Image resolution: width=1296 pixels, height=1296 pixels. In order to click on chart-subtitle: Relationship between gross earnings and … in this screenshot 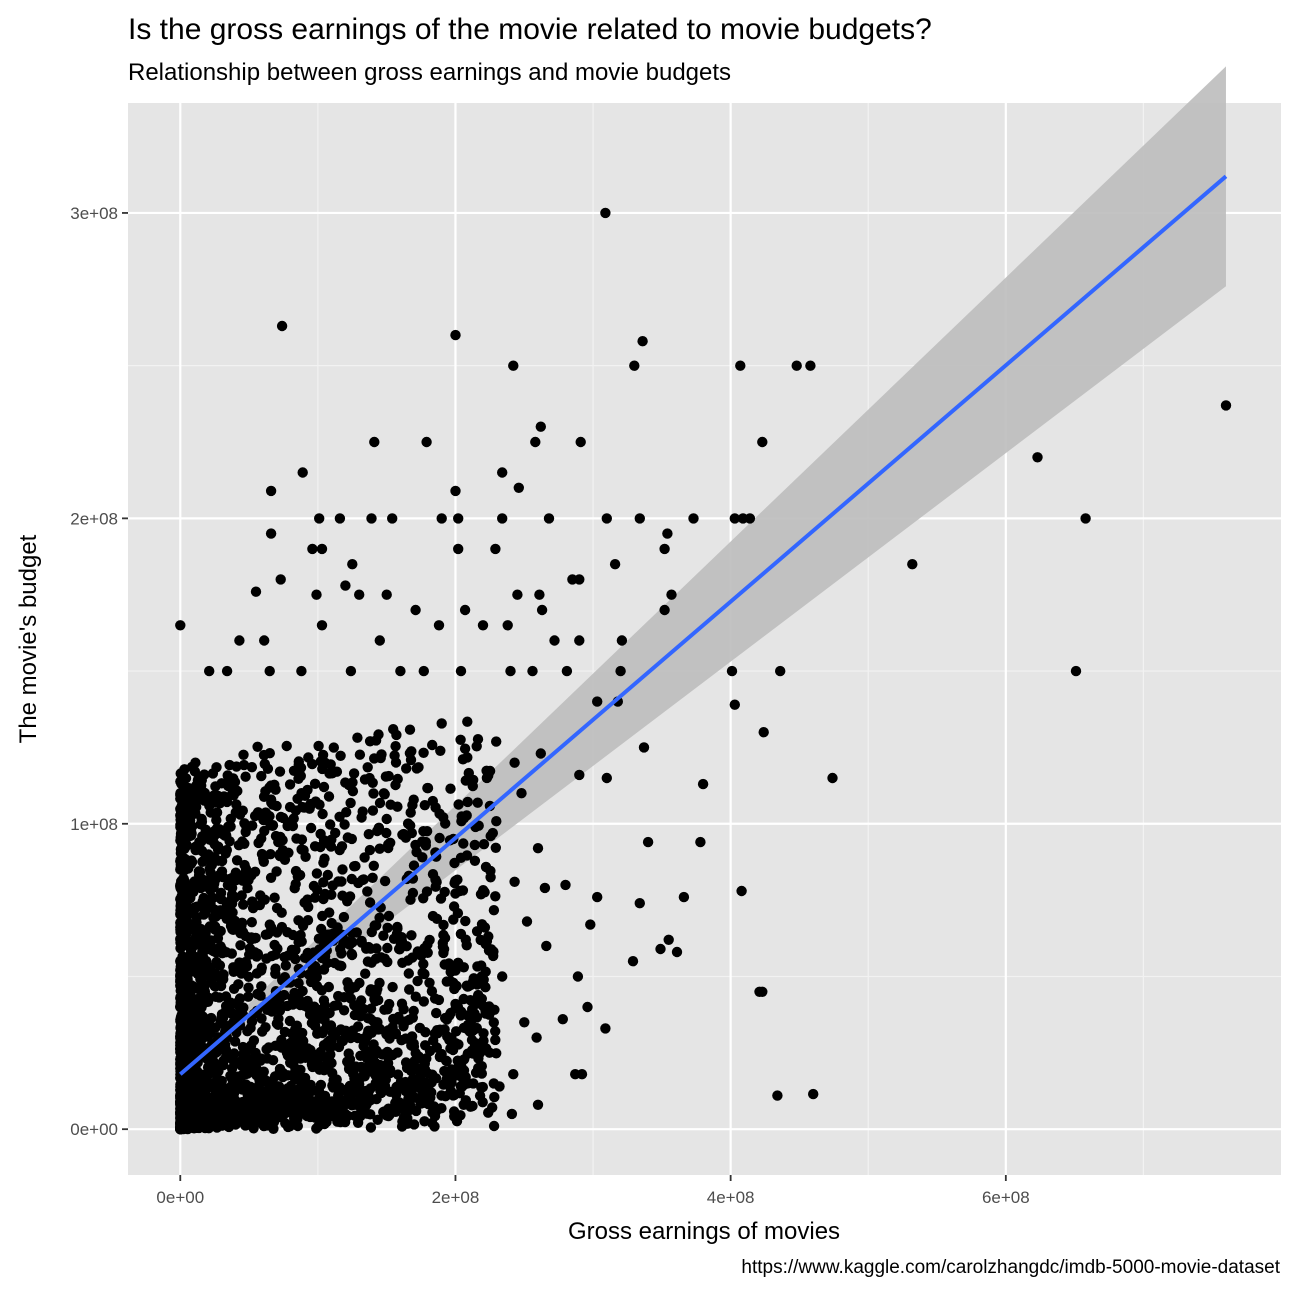, I will do `click(430, 72)`.